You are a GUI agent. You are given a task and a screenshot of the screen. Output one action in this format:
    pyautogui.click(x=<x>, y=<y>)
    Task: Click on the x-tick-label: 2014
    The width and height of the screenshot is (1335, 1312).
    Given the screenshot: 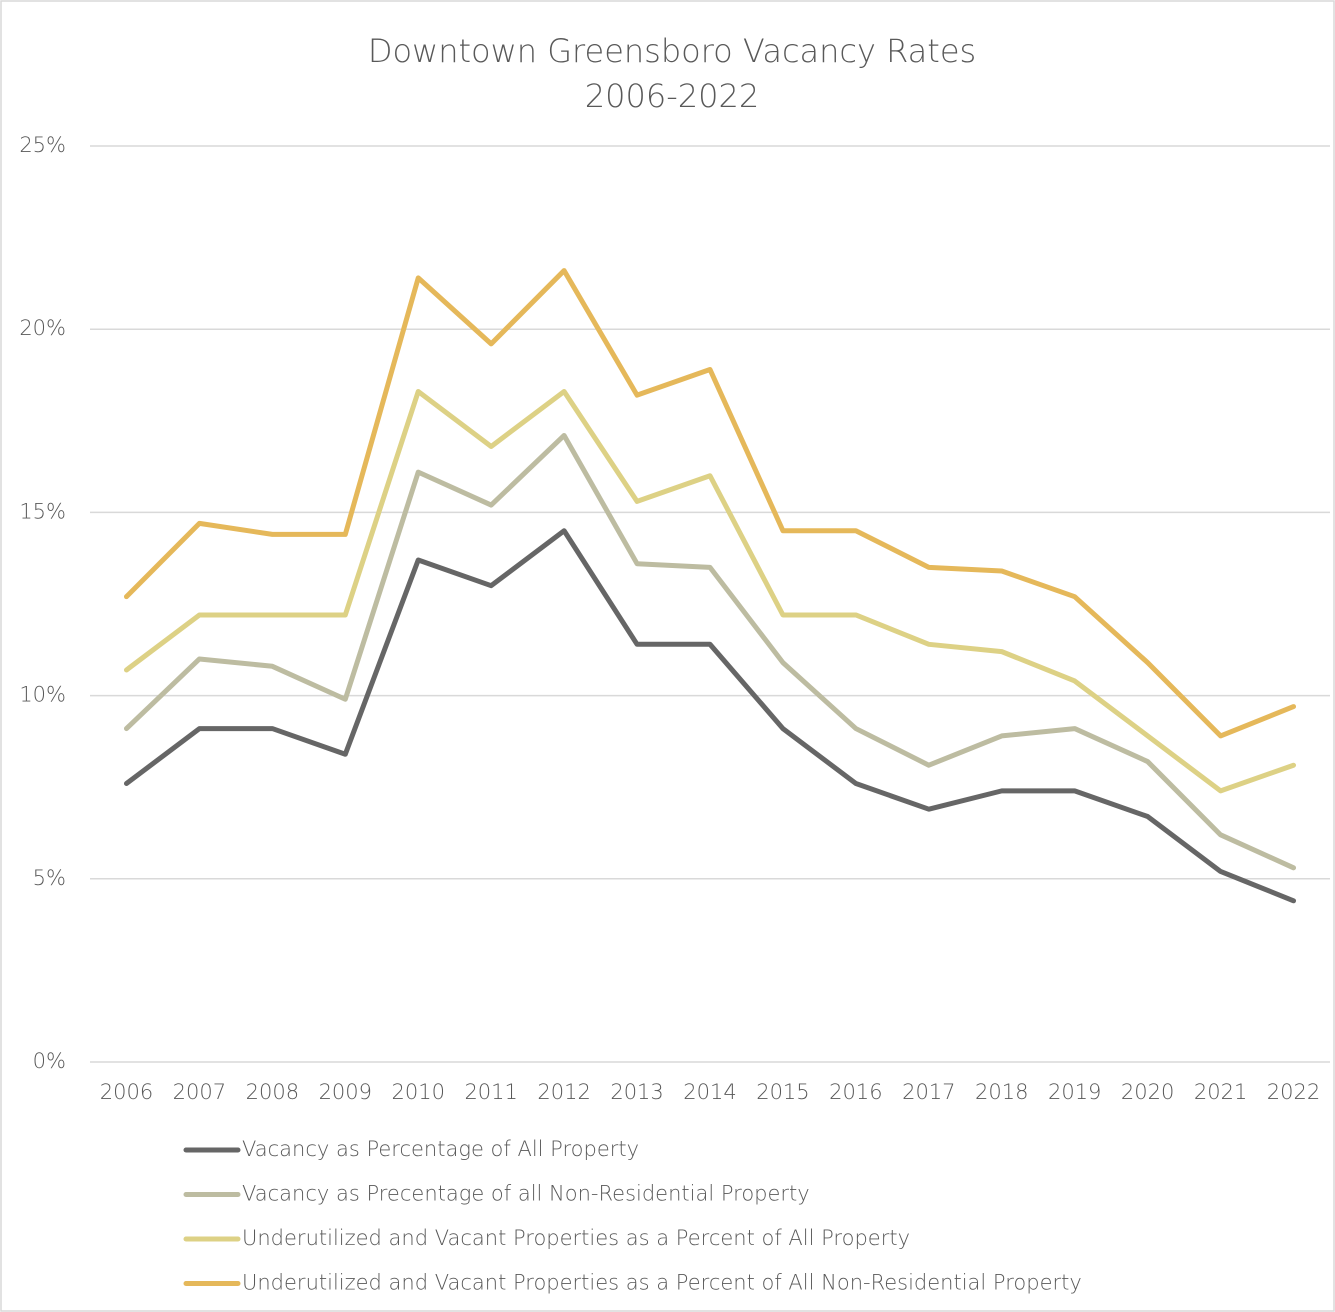 What is the action you would take?
    pyautogui.click(x=709, y=1092)
    